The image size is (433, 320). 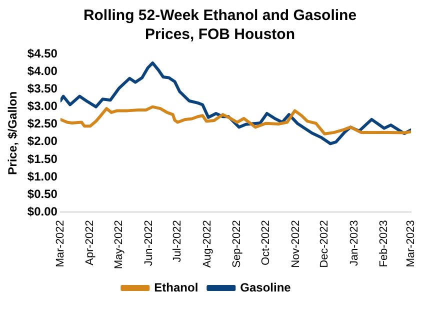 I want to click on y-tick-label: $3.00, so click(x=42, y=106).